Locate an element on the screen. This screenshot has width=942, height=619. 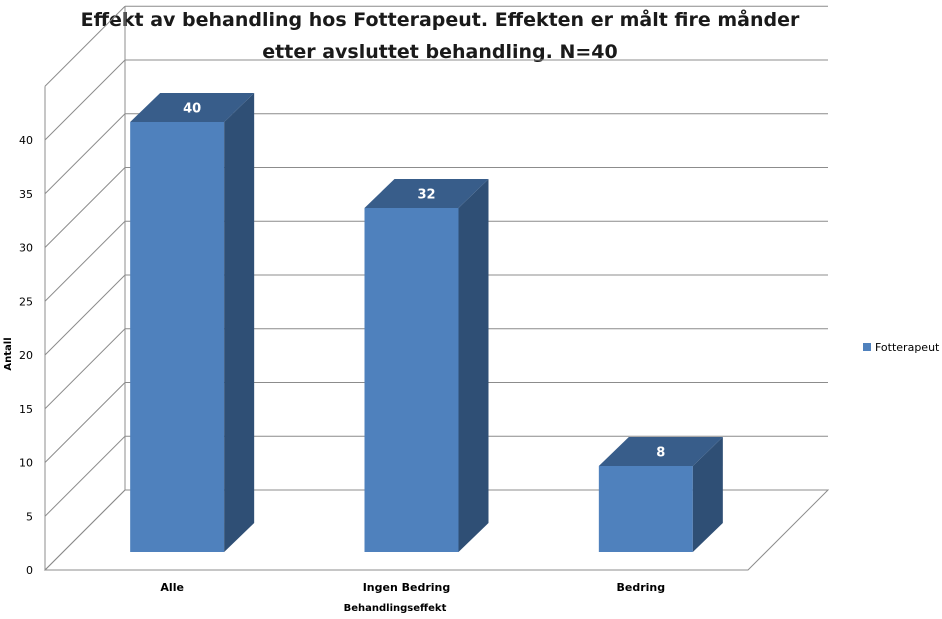
bar: 32 is located at coordinates (426, 365).